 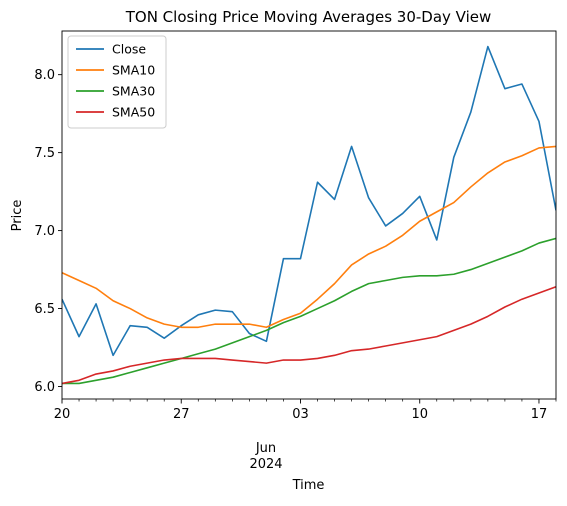 I want to click on legend: Close SMA10 SMA30 SMA50, so click(x=117, y=82).